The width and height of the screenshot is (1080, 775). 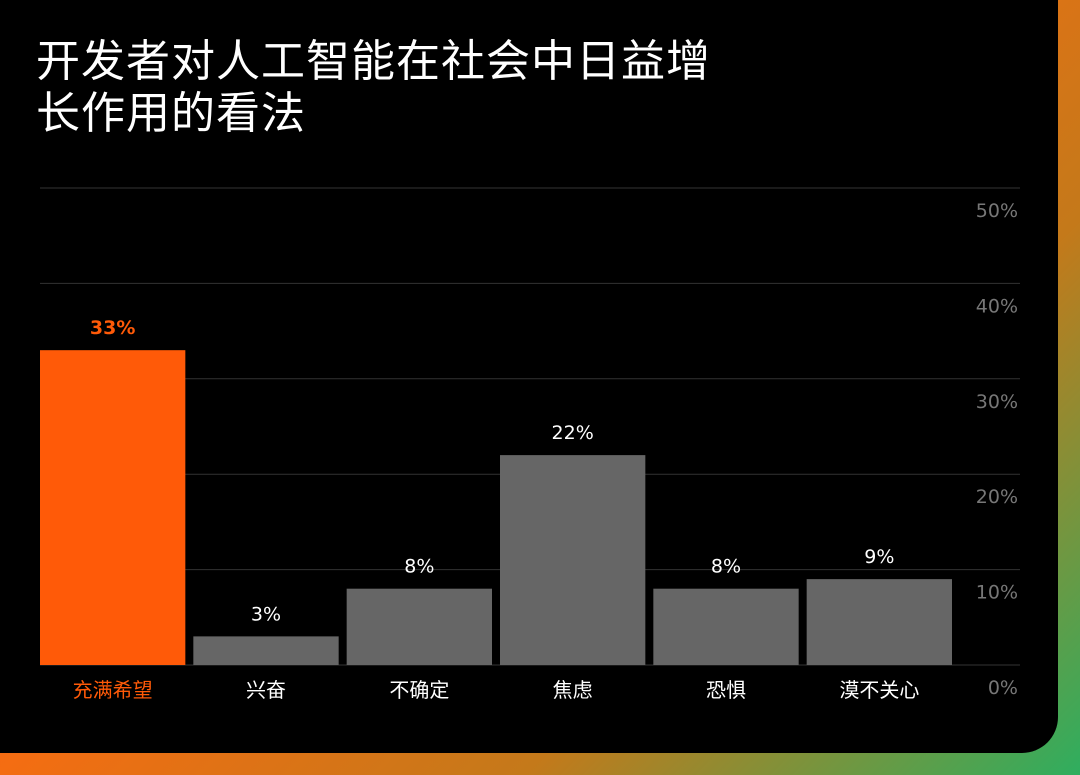 What do you see at coordinates (266, 614) in the screenshot?
I see `data-label-2: 3%` at bounding box center [266, 614].